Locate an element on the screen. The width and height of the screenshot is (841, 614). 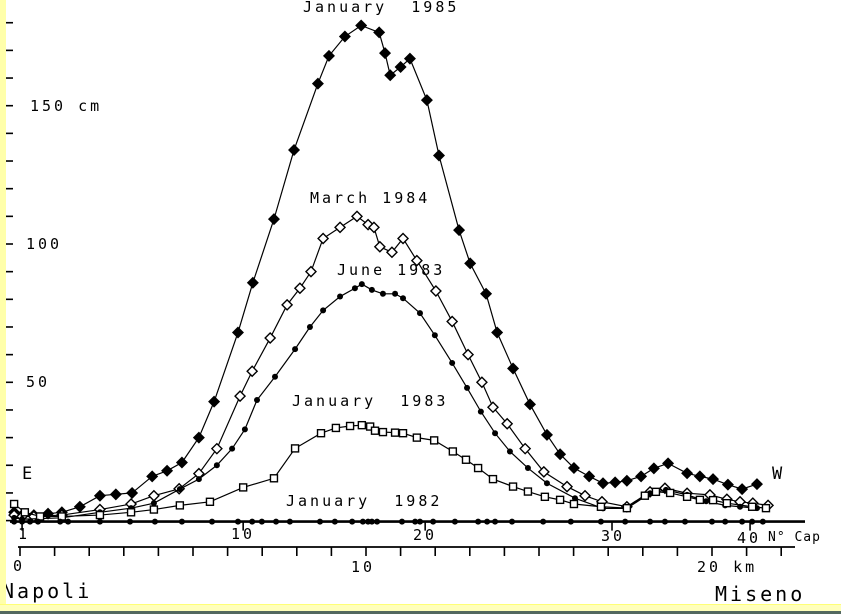
benchmark-axis-title: N° Cap is located at coordinates (794, 537).